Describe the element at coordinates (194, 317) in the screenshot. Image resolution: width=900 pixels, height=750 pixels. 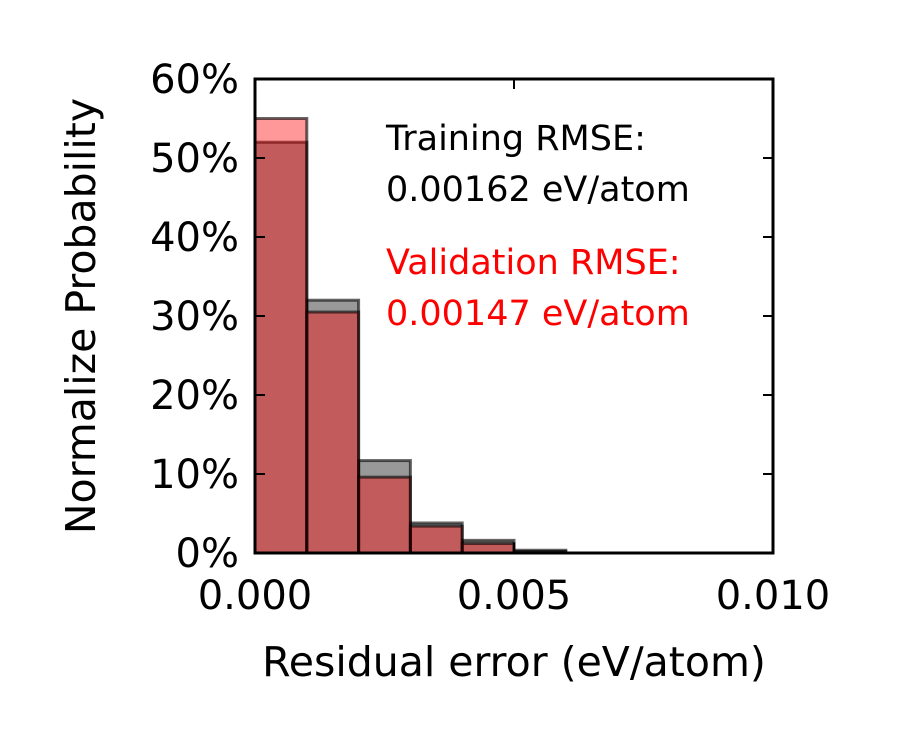
I see `y-tick-label-3: 30%` at that location.